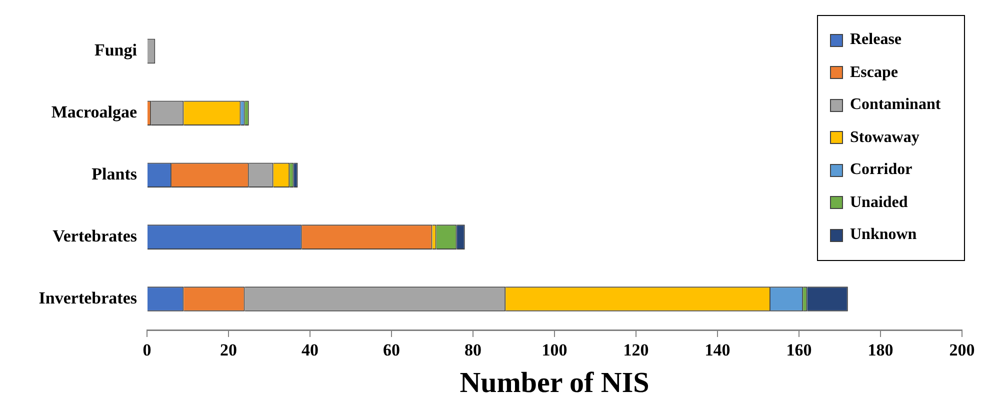 The width and height of the screenshot is (985, 406). What do you see at coordinates (115, 174) in the screenshot?
I see `y-tick-label: Plants` at bounding box center [115, 174].